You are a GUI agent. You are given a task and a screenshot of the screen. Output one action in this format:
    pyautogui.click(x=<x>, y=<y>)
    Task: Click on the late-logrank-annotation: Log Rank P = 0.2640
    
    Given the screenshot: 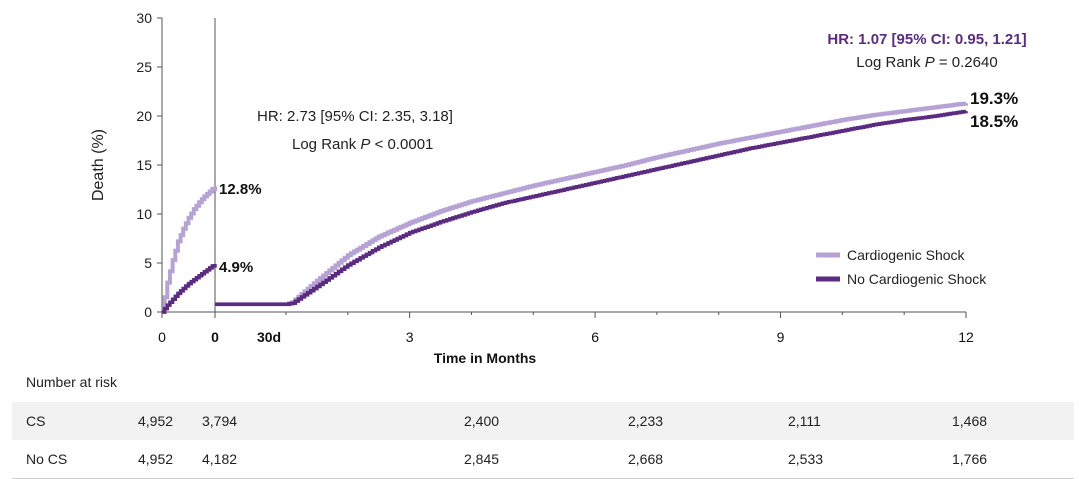 What is the action you would take?
    pyautogui.click(x=926, y=62)
    